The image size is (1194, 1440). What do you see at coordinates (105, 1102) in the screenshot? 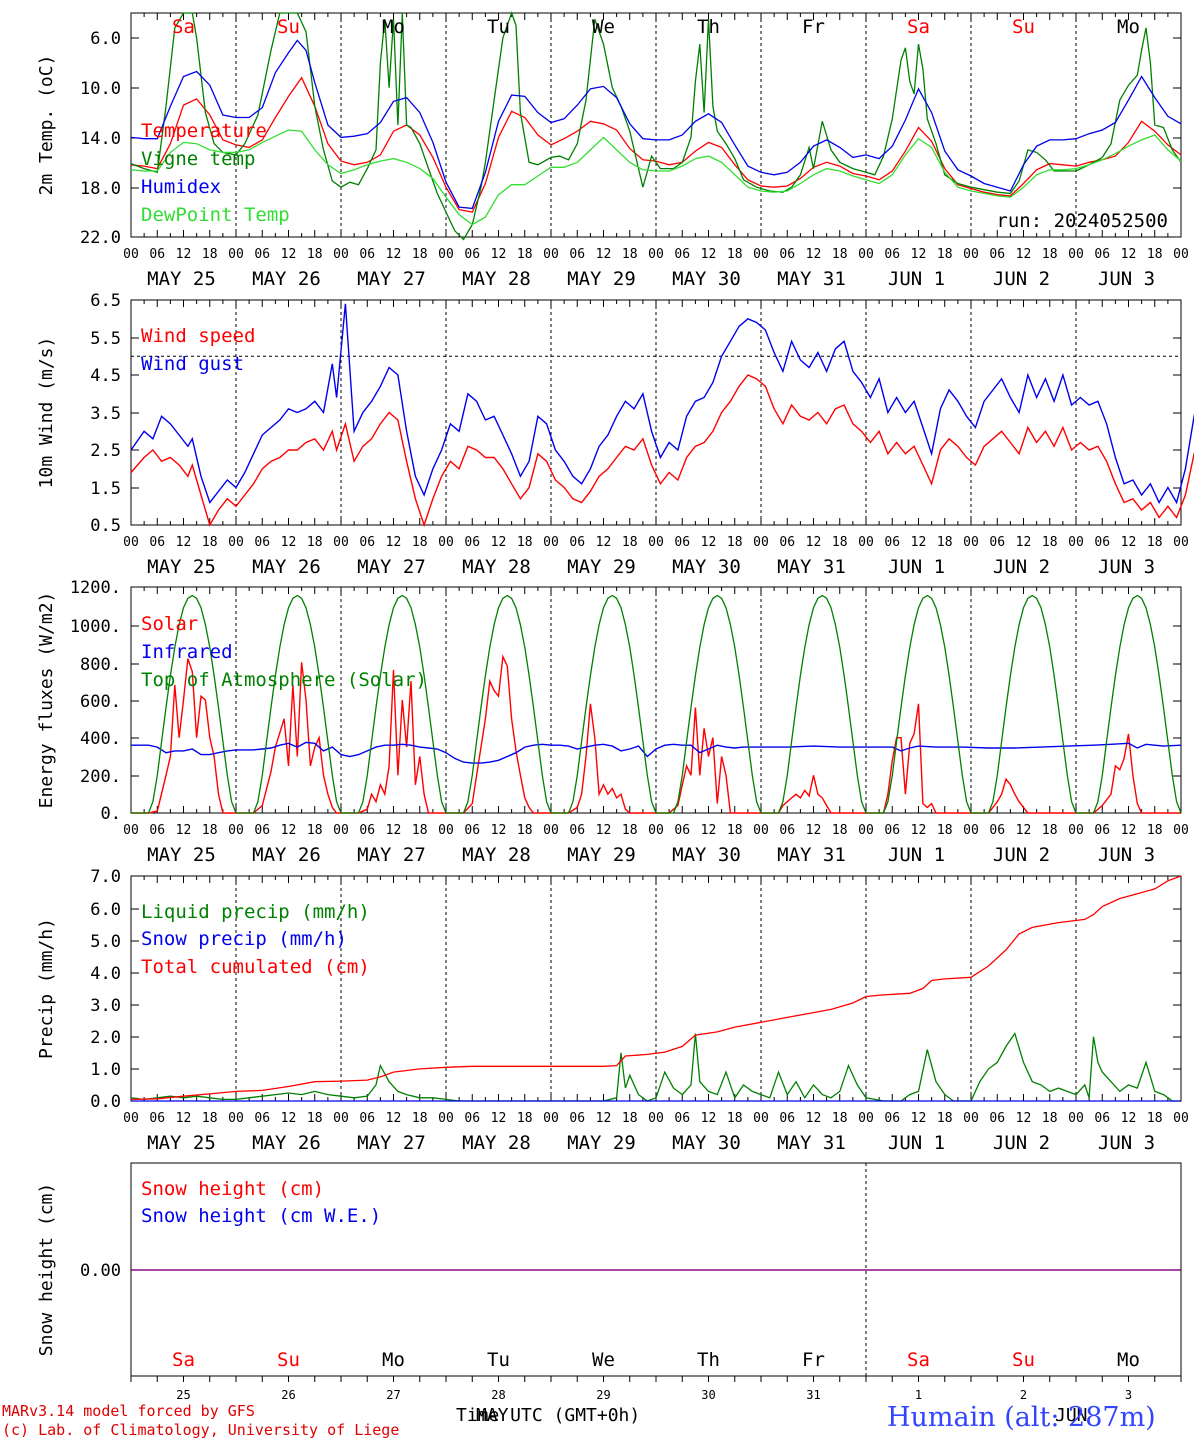
I see `y-tick-label: 0.0` at bounding box center [105, 1102].